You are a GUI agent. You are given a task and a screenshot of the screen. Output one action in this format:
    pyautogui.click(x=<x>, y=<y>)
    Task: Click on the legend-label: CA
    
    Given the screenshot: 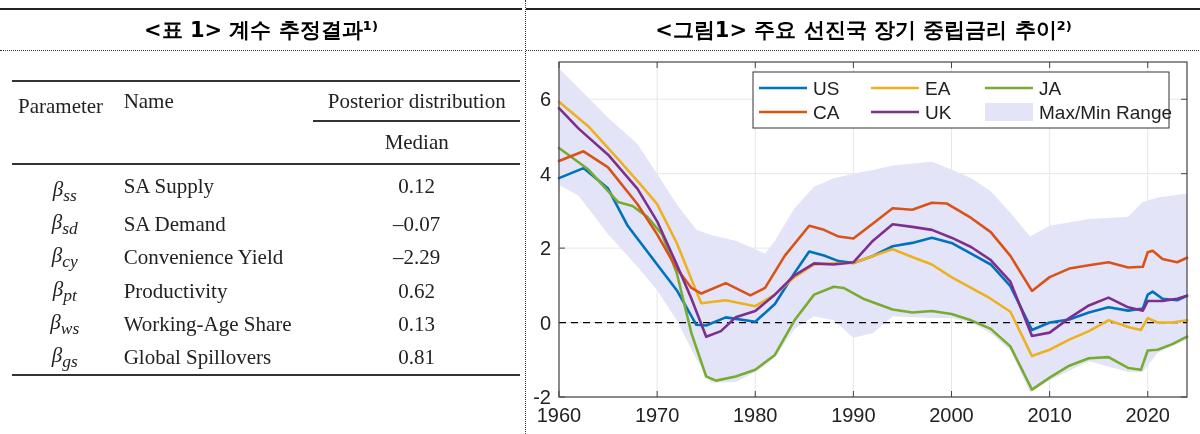 What is the action you would take?
    pyautogui.click(x=826, y=112)
    